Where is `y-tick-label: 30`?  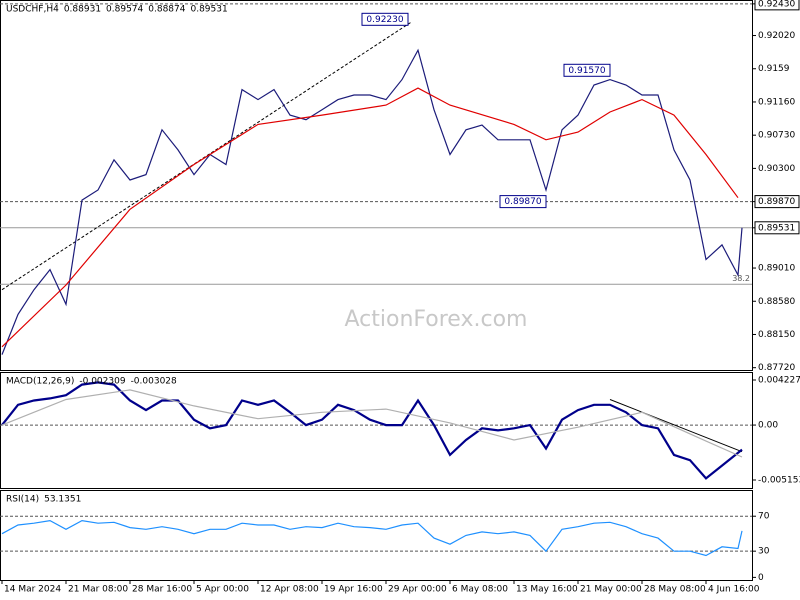
y-tick-label: 30 is located at coordinates (764, 552).